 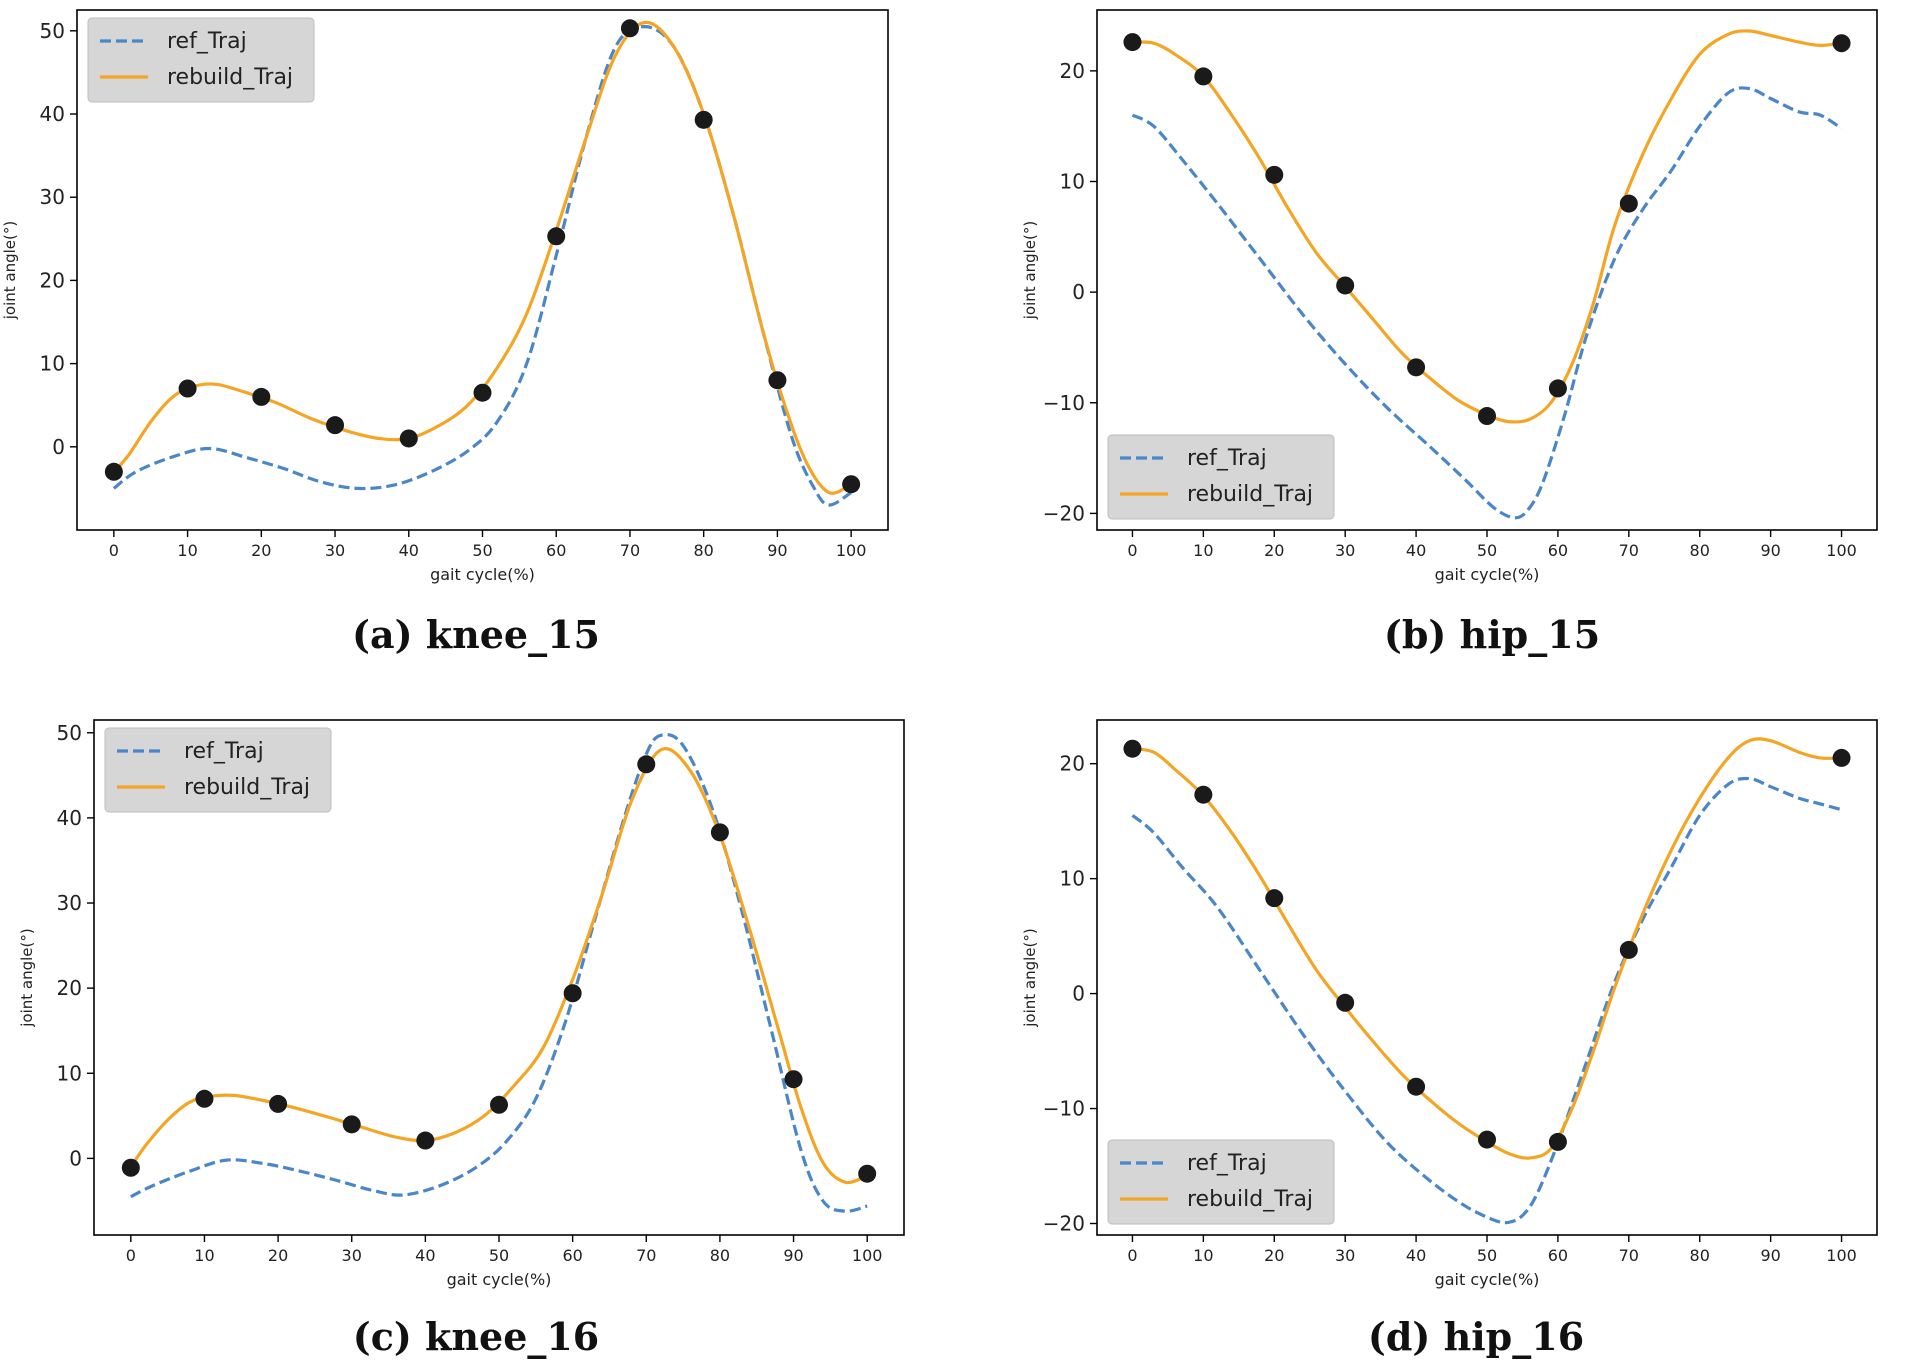 What do you see at coordinates (1064, 1224) in the screenshot?
I see `y-tick-label: −20` at bounding box center [1064, 1224].